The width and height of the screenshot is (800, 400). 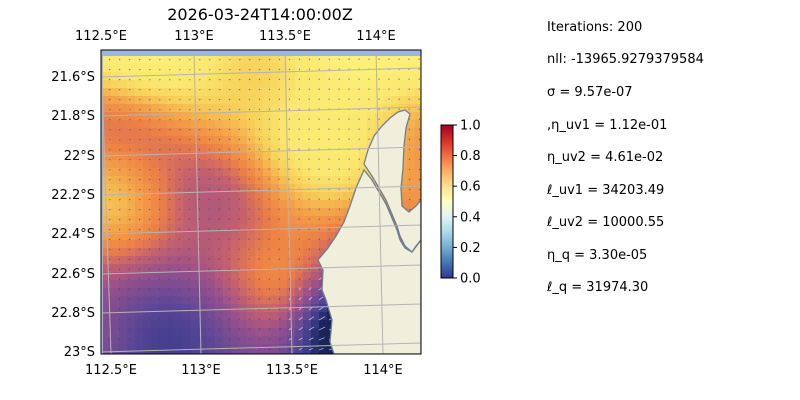 What do you see at coordinates (470, 156) in the screenshot?
I see `colorbar-tick-label: 0.8` at bounding box center [470, 156].